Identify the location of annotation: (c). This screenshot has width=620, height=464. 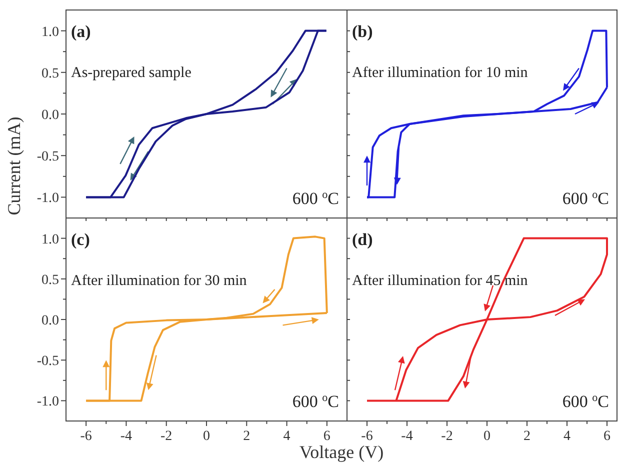
(80, 239).